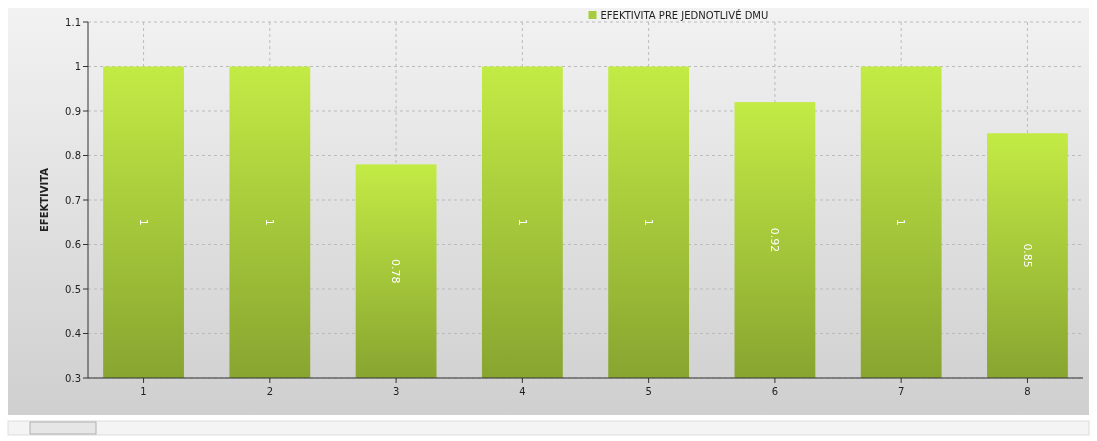 This screenshot has width=1097, height=441. I want to click on x-tick-label: 1, so click(143, 391).